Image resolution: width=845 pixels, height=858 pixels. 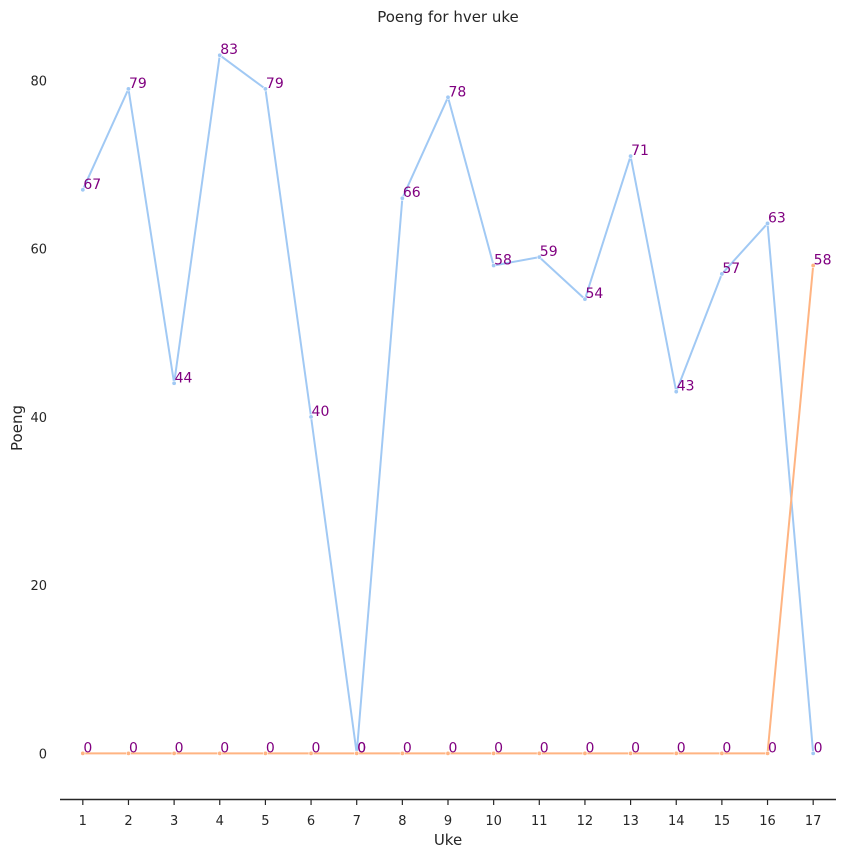 I want to click on x-tick-label: 4, so click(x=220, y=821).